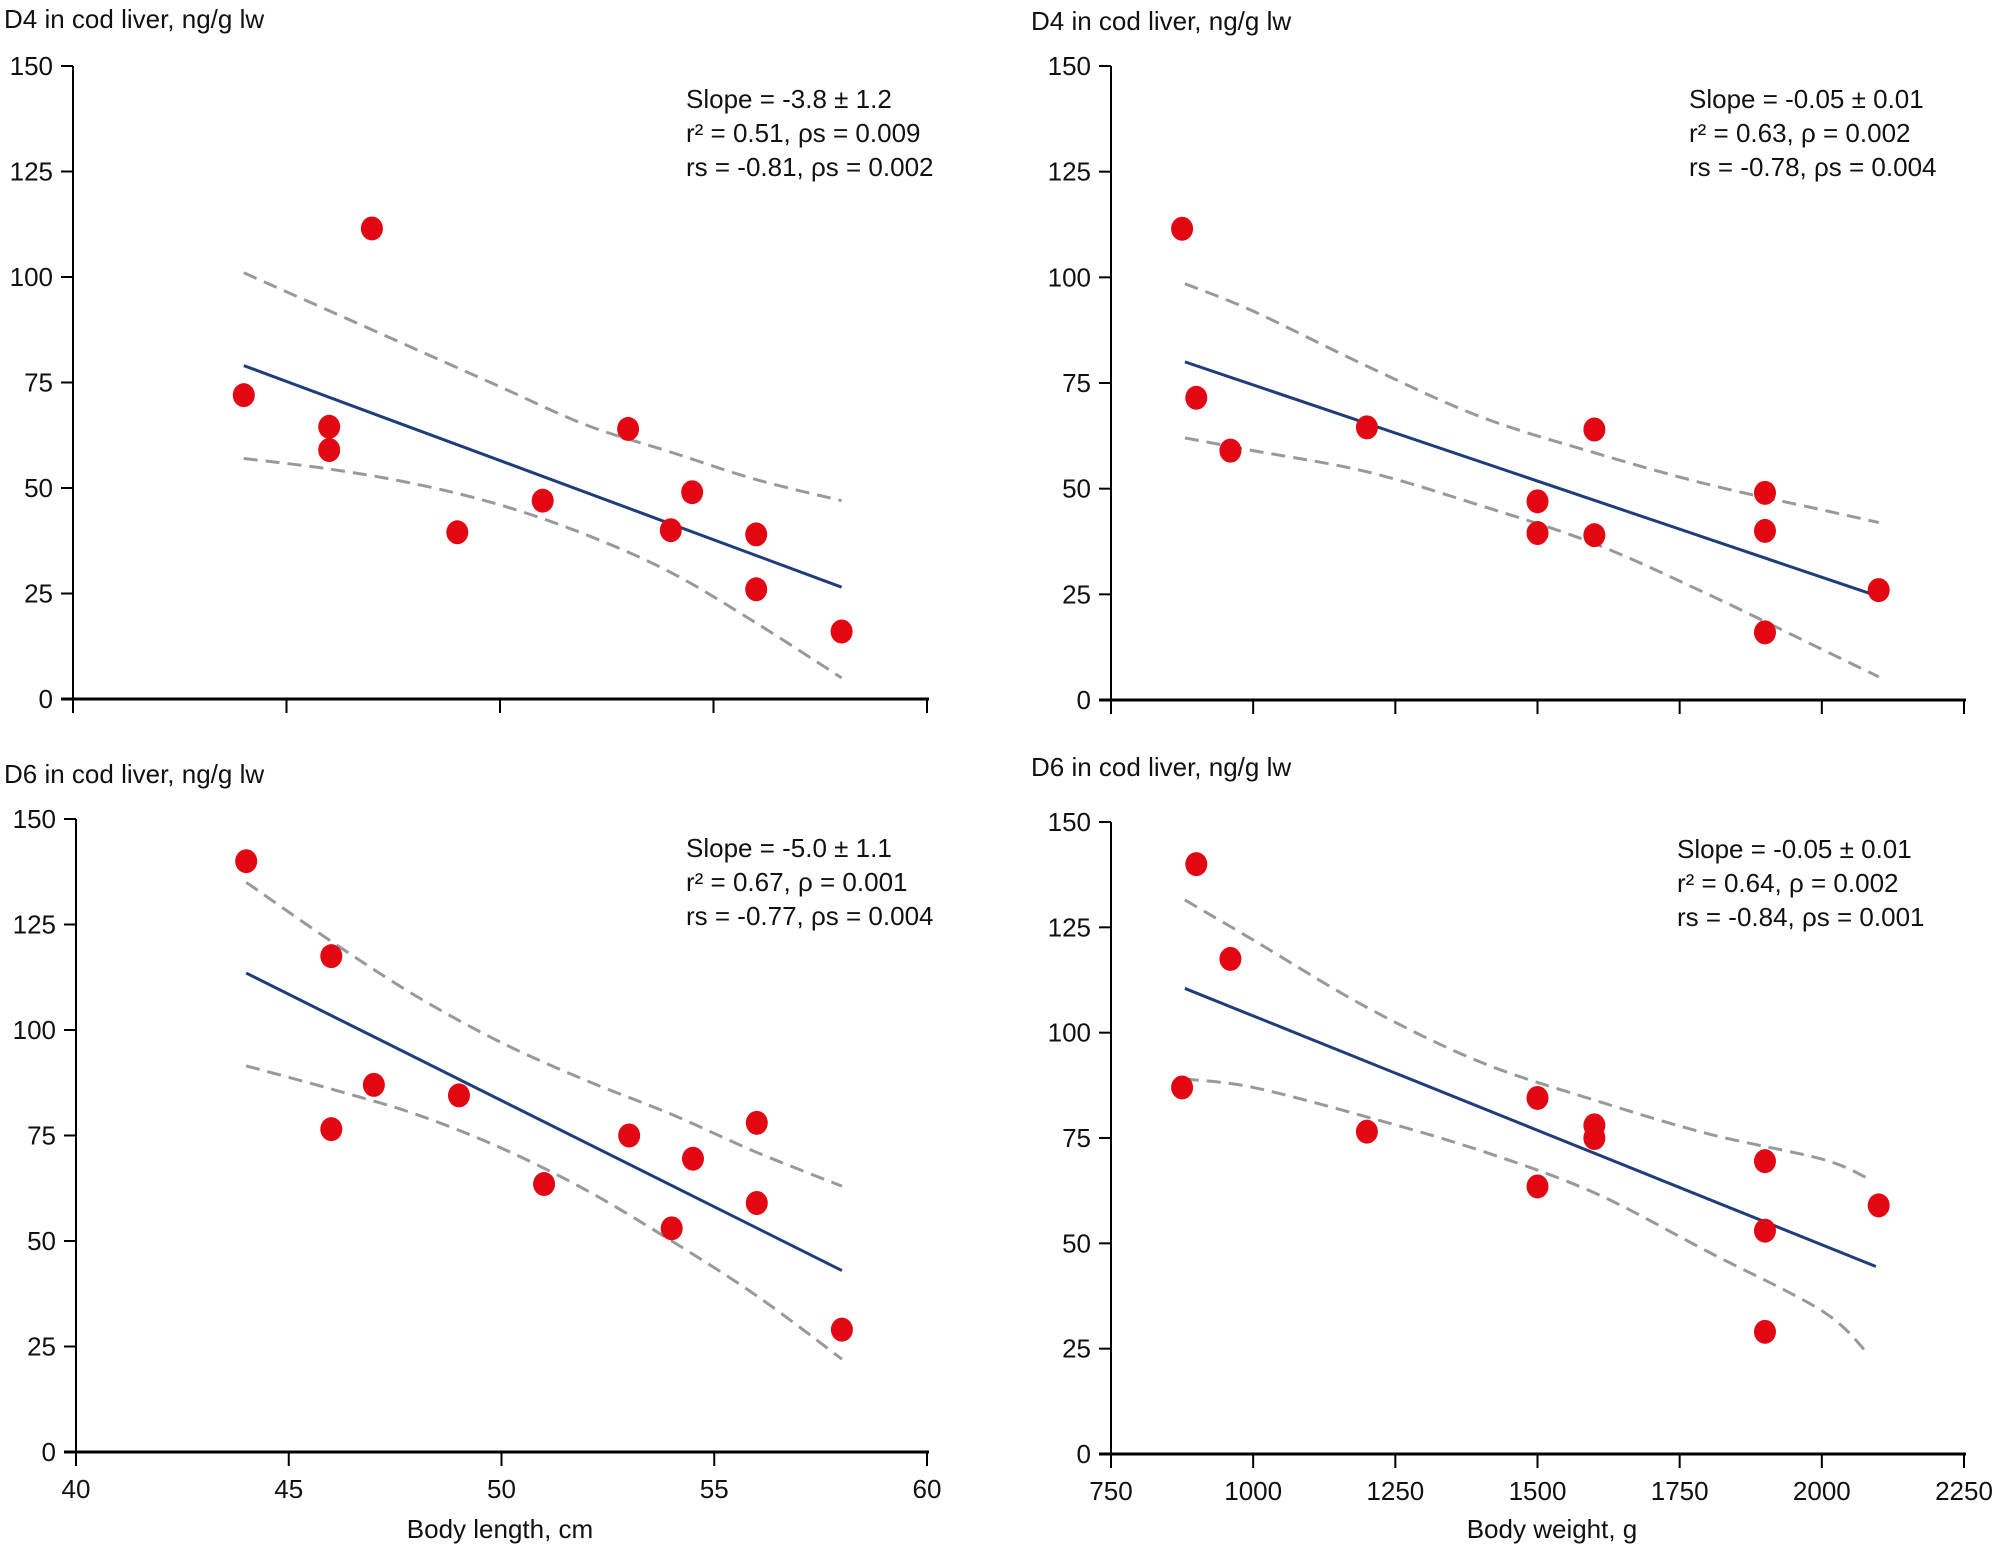 This screenshot has width=1992, height=1550. What do you see at coordinates (789, 99) in the screenshot?
I see `annotation-slope: Slope = -3.8 ± 1.2` at bounding box center [789, 99].